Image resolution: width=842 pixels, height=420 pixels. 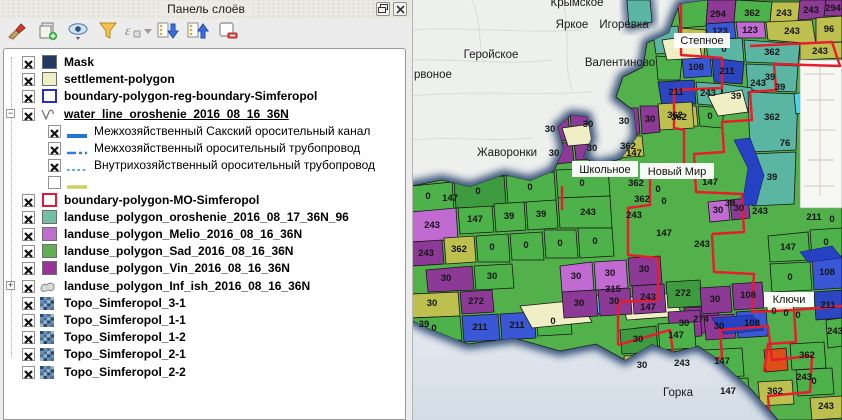 What do you see at coordinates (10, 284) in the screenshot?
I see `expand-branch-icon: +` at bounding box center [10, 284].